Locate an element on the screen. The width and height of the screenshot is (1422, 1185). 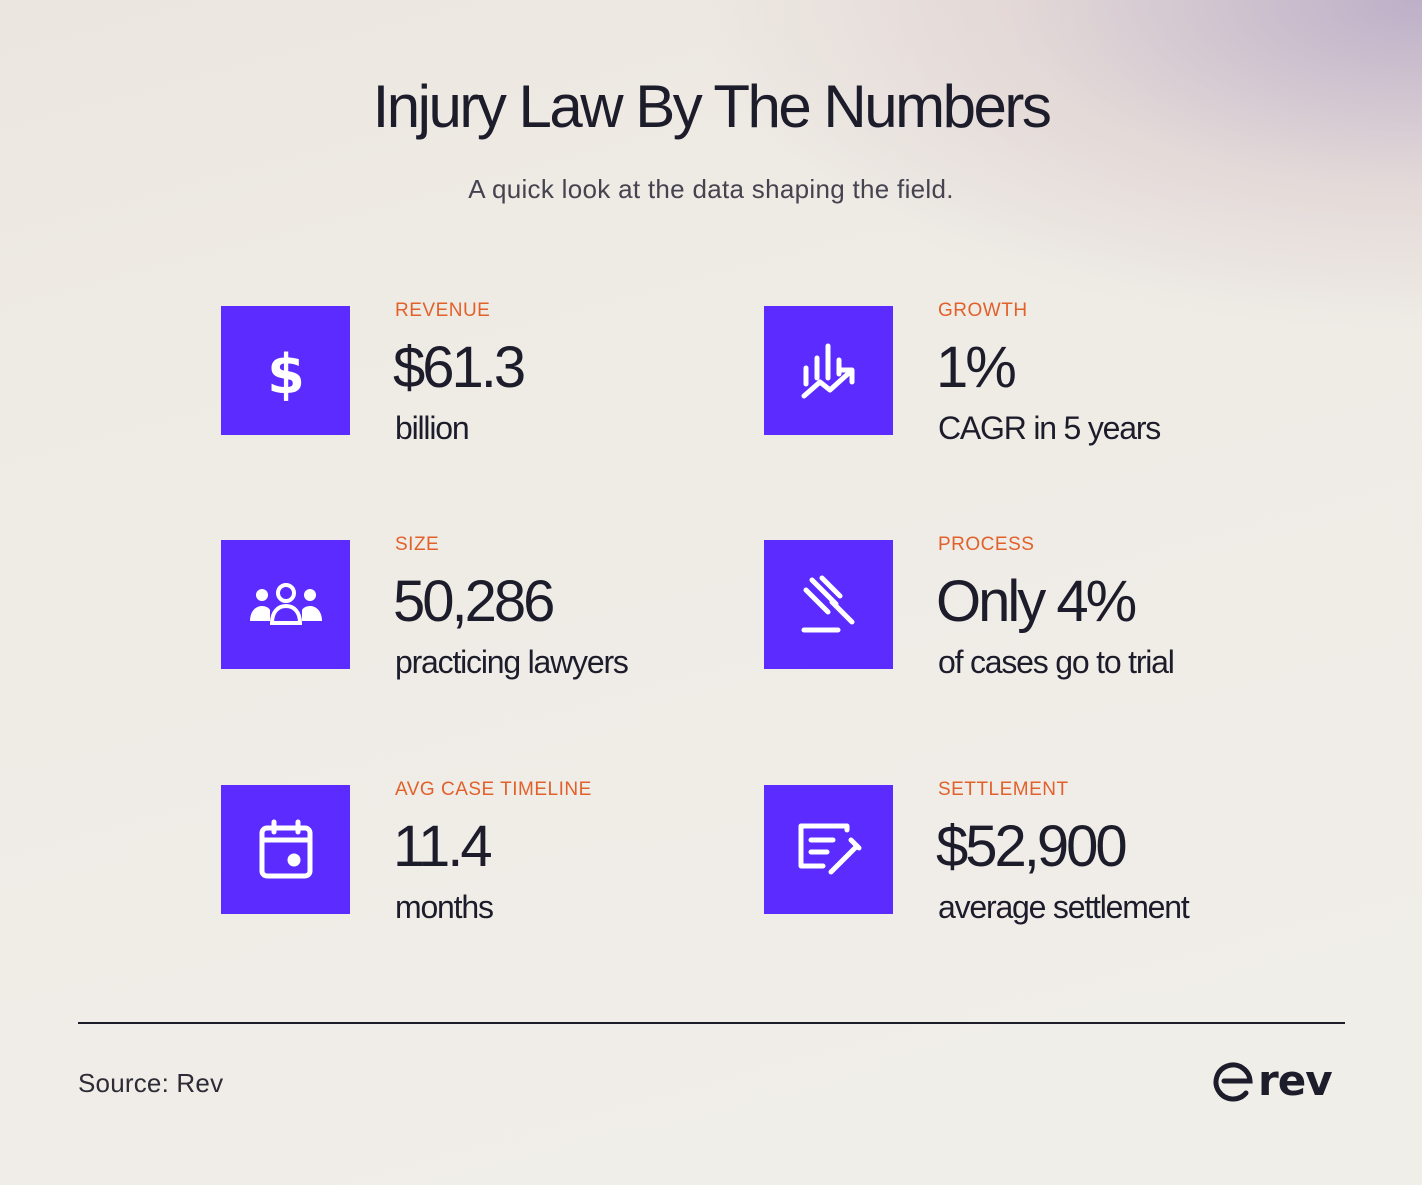
stat-description: practicing lawyers is located at coordinates (512, 662).